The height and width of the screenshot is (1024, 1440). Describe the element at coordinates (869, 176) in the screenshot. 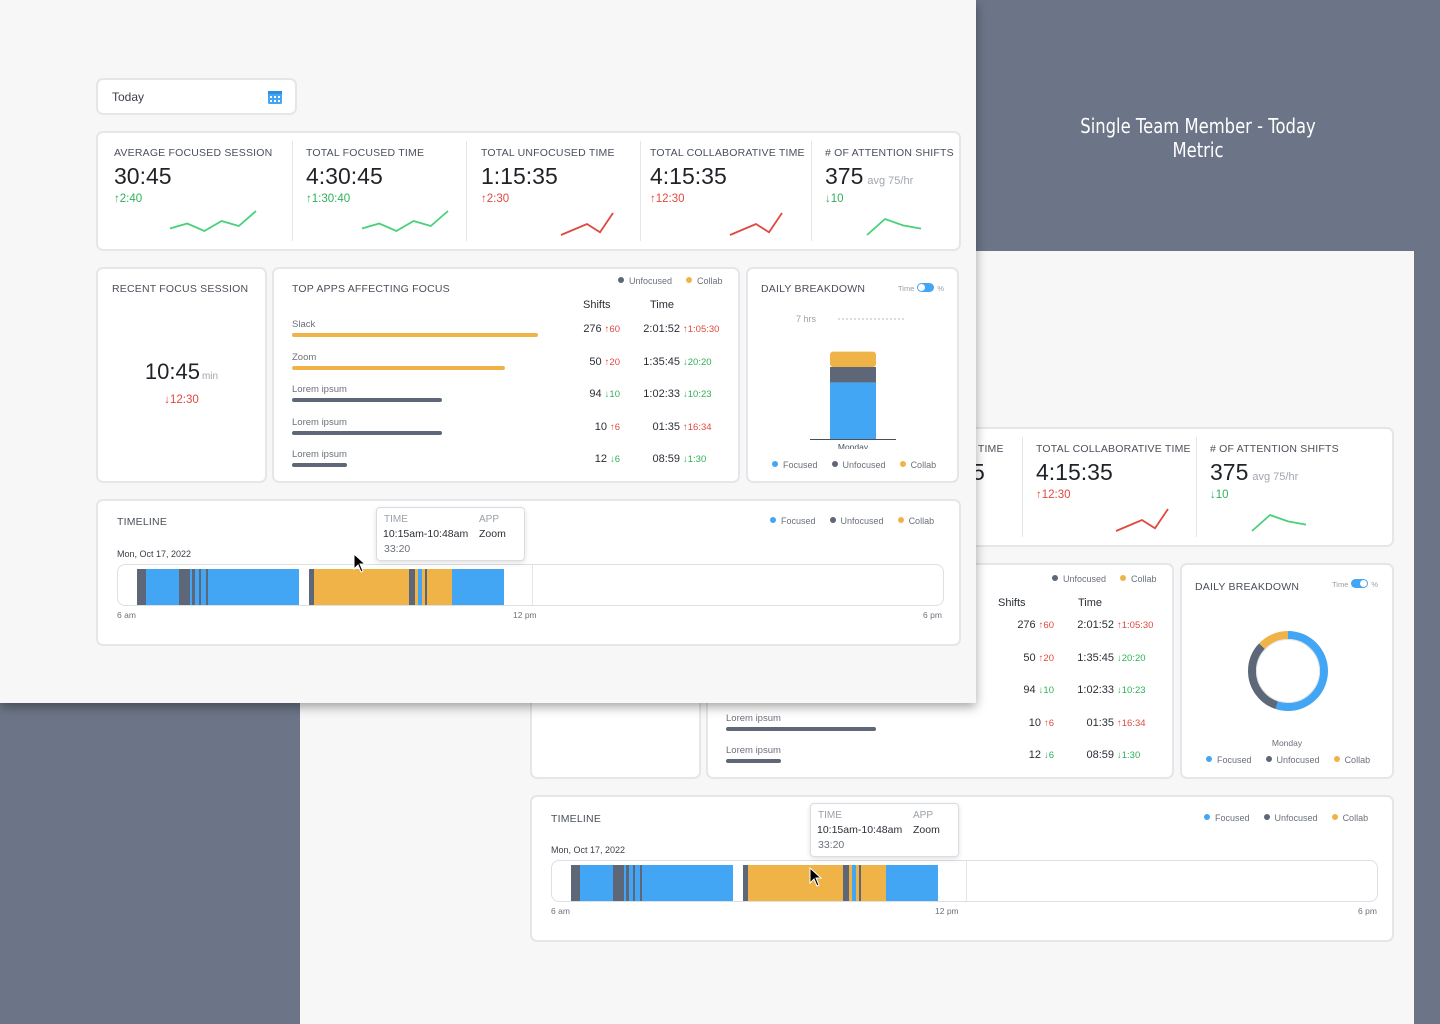

I see `metric-value: 375 avg 75/hr` at that location.